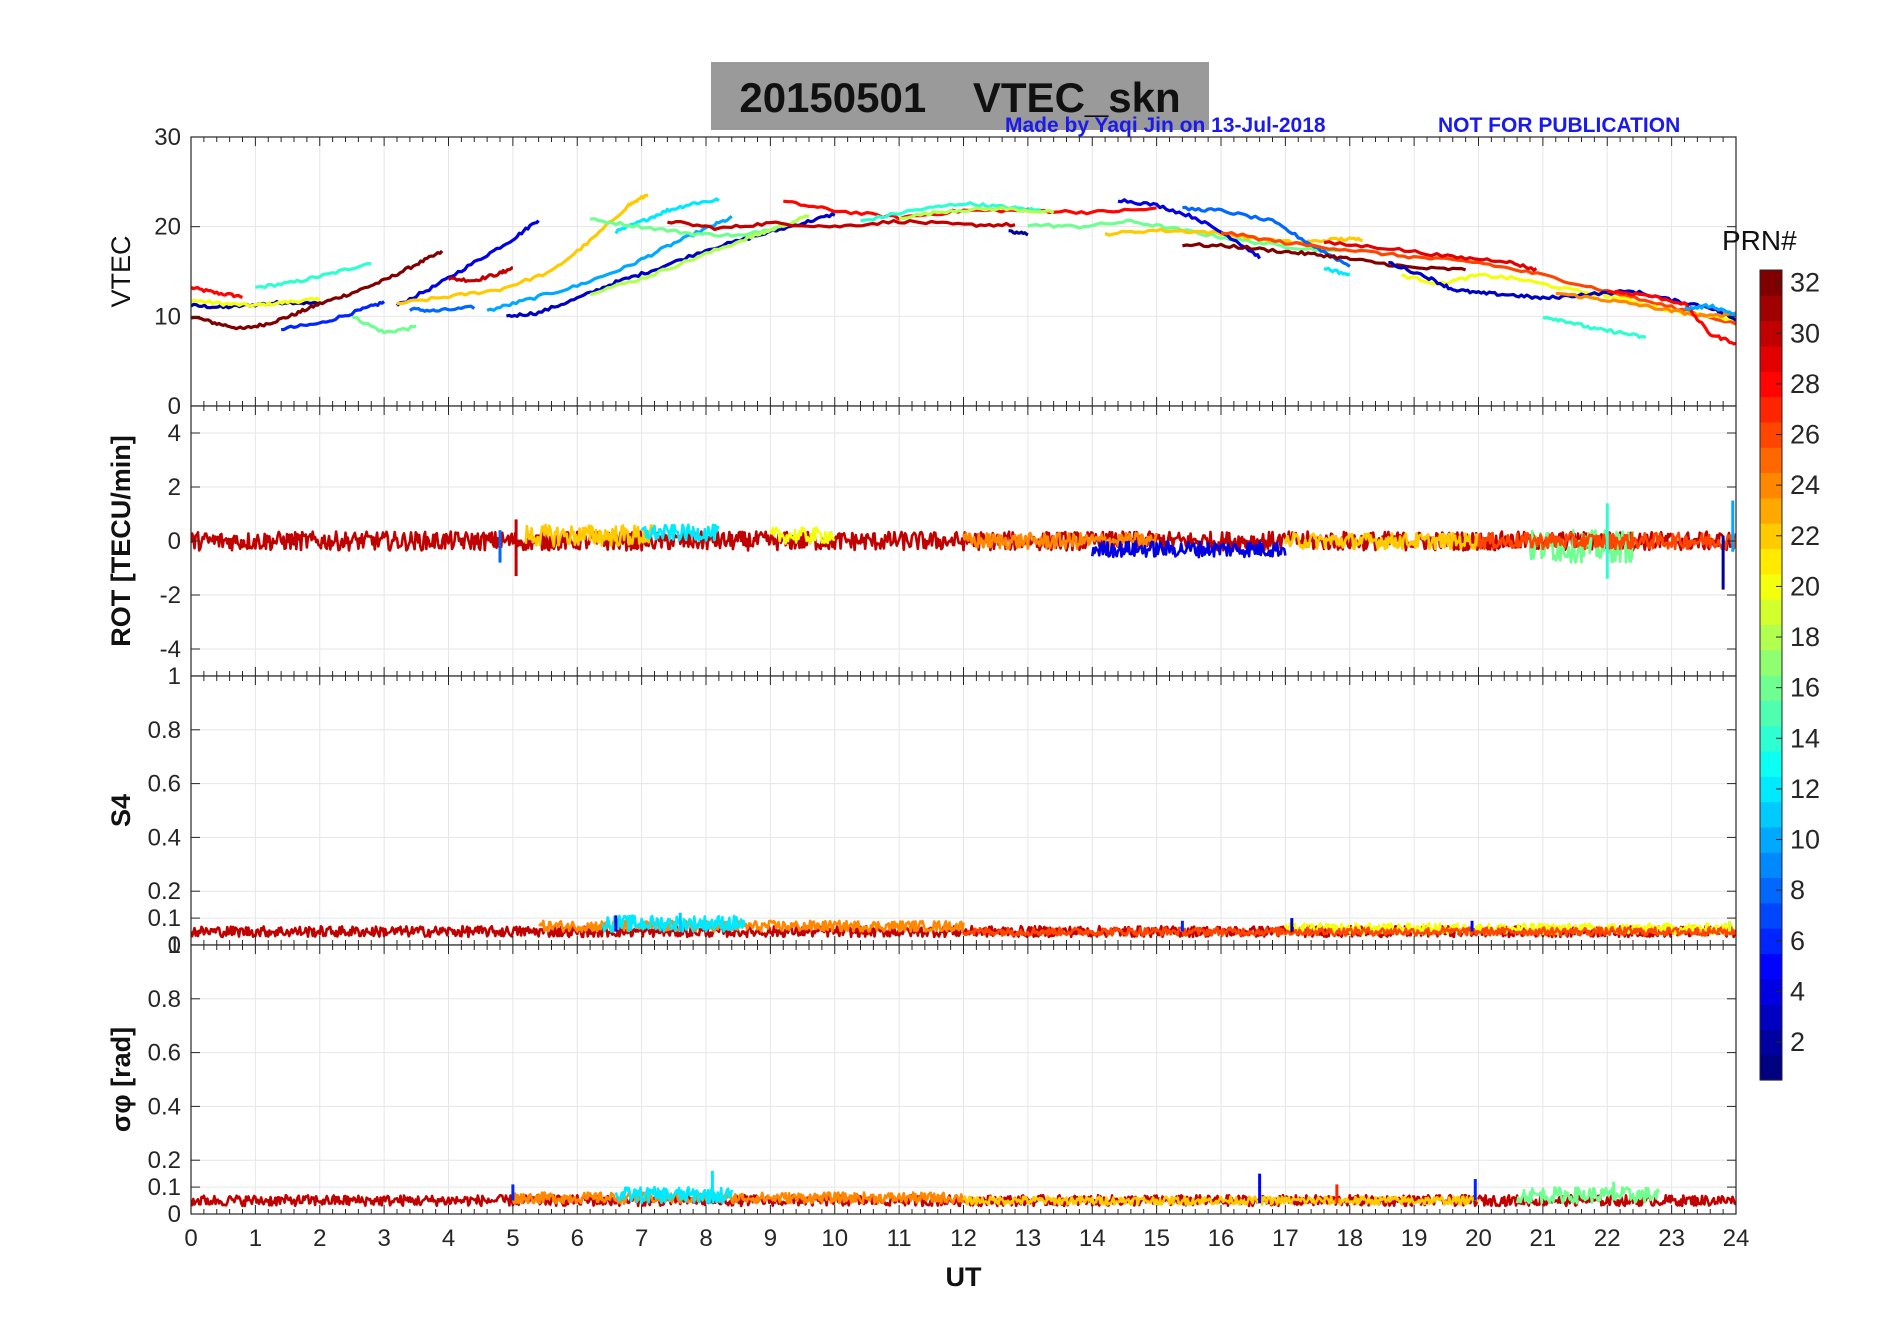 This screenshot has width=1902, height=1330. What do you see at coordinates (1805, 536) in the screenshot?
I see `colorbar-tick-label: 22` at bounding box center [1805, 536].